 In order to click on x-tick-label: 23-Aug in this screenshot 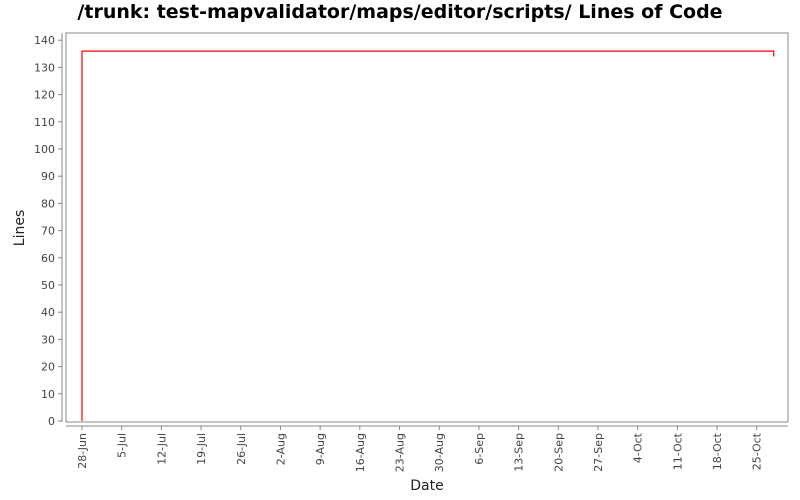, I will do `click(400, 452)`.